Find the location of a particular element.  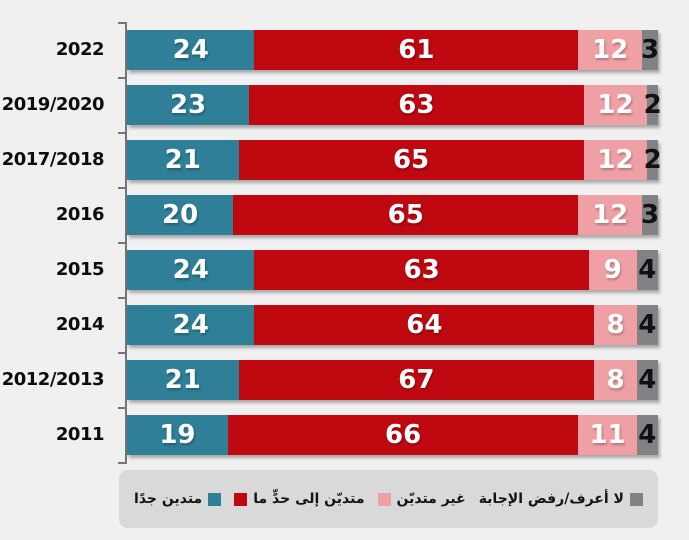

segment-somewhat-religious: 61 is located at coordinates (416, 50).